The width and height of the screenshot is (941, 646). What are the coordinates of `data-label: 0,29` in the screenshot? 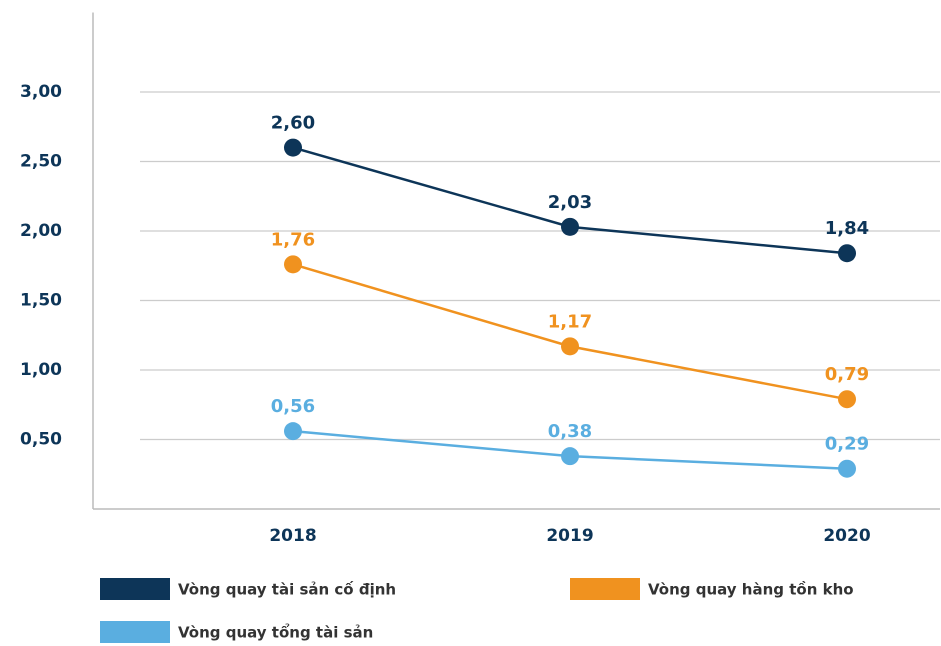 It's located at (847, 444).